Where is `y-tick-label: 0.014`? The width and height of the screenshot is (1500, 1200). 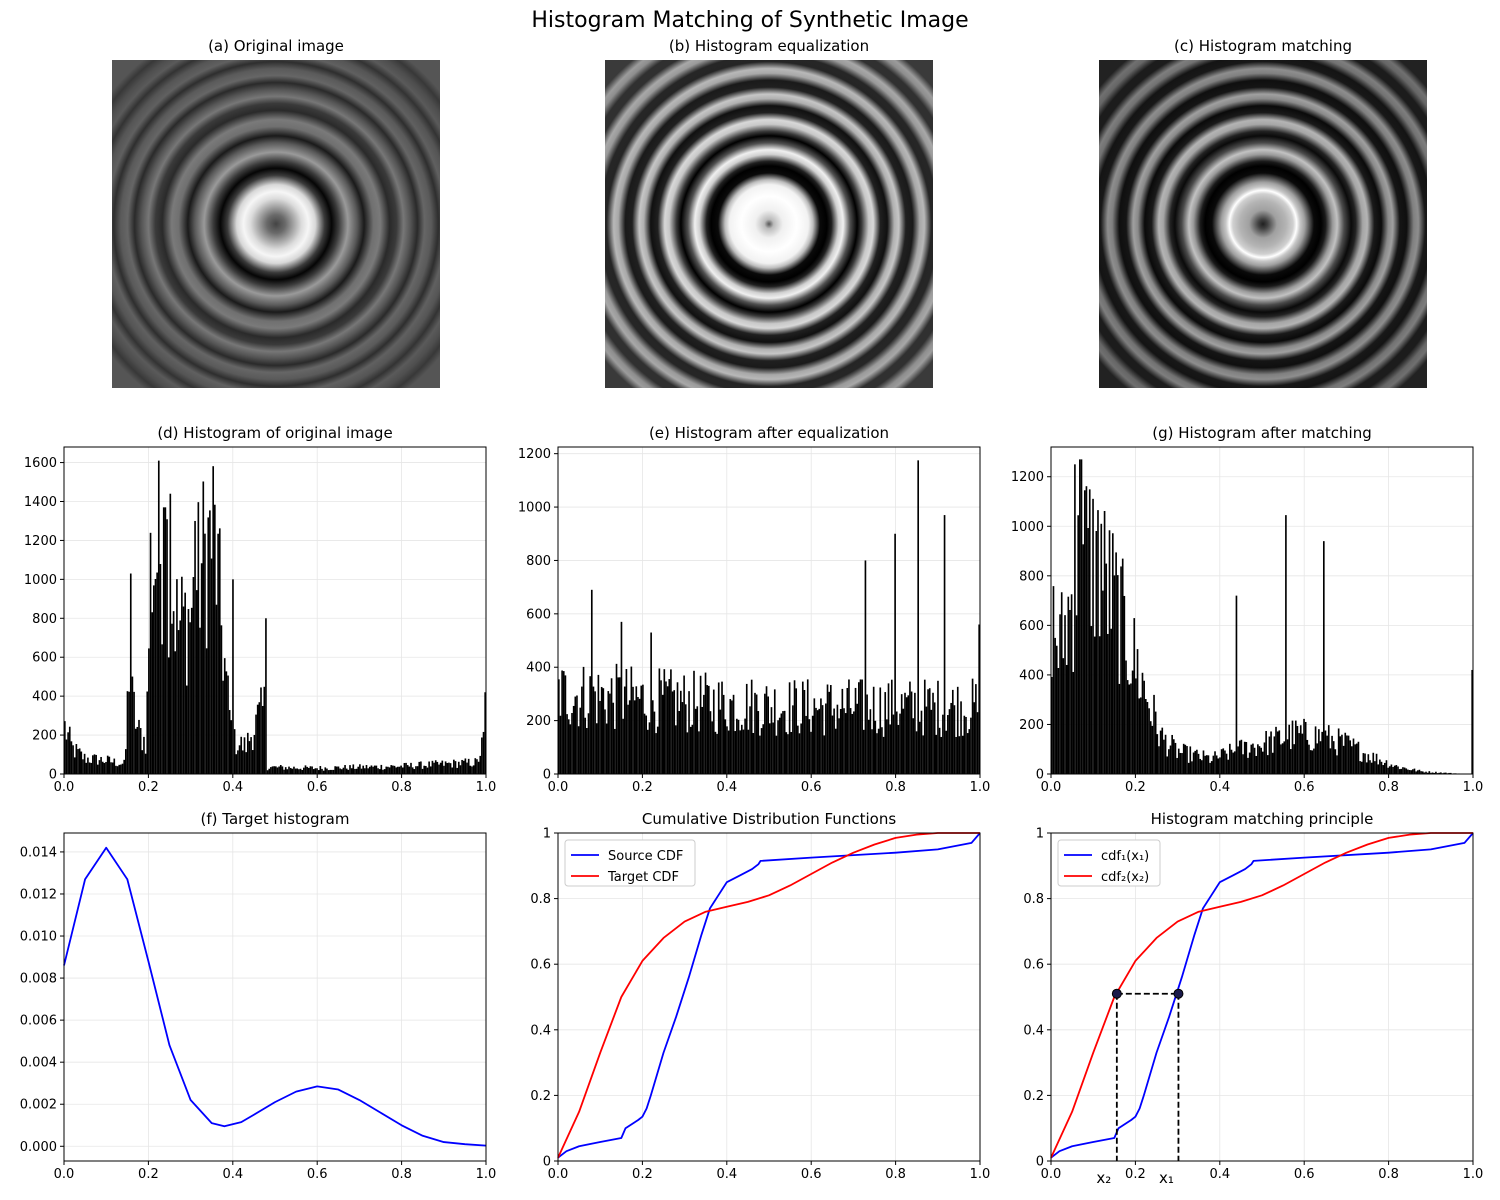 y-tick-label: 0.014 is located at coordinates (38, 852).